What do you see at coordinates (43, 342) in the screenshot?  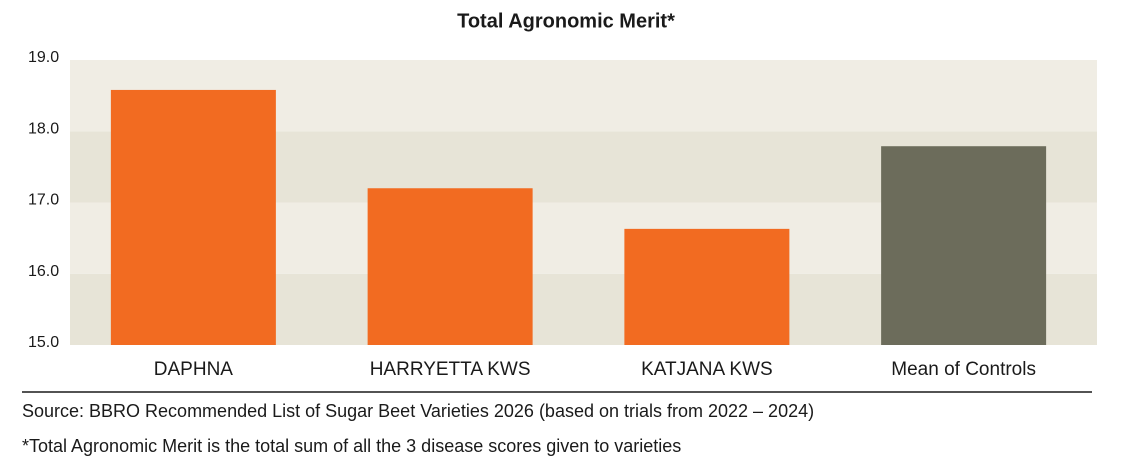 I see `y-tick-label: 15.0` at bounding box center [43, 342].